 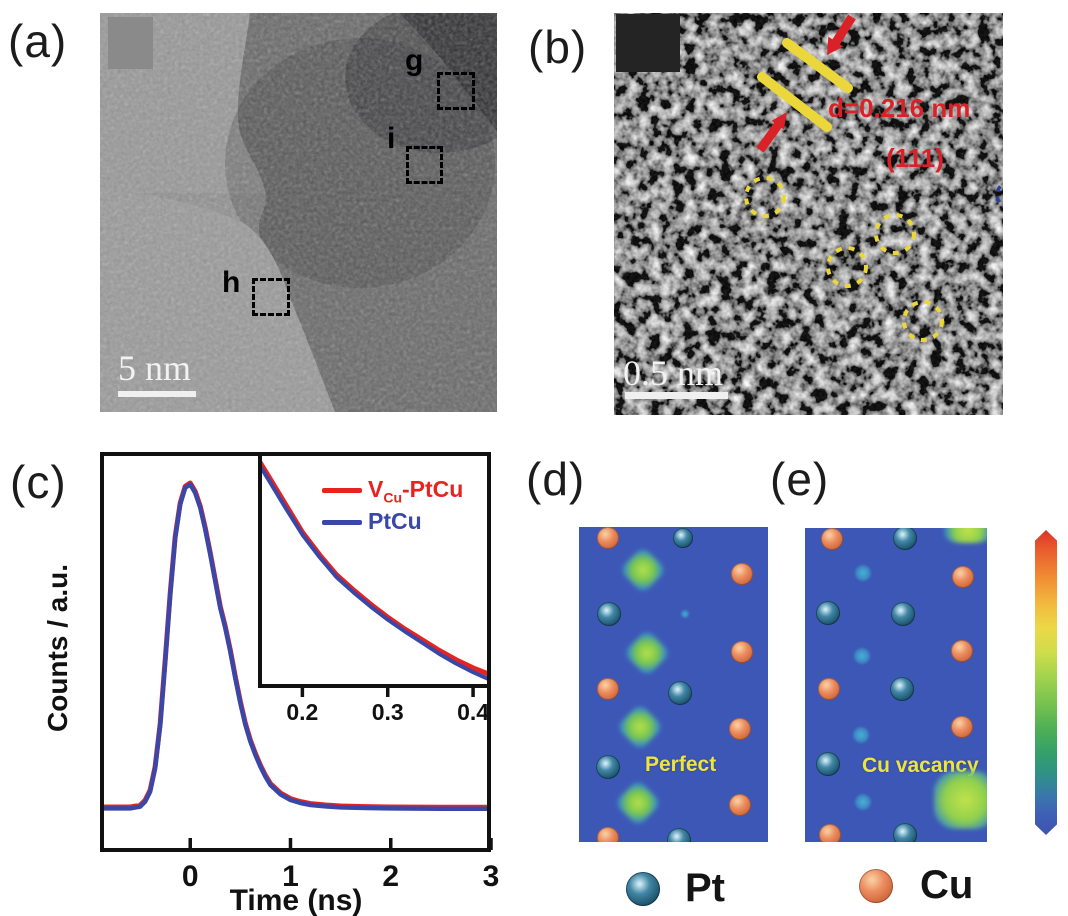 What do you see at coordinates (271, 297) in the screenshot?
I see `region-box-h` at bounding box center [271, 297].